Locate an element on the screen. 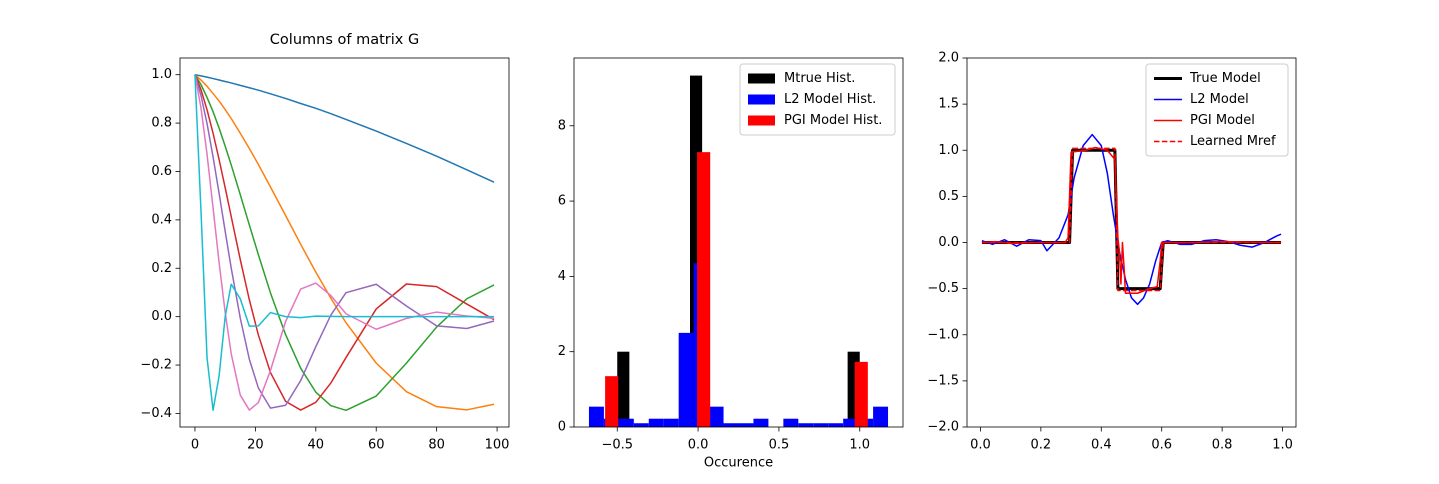 This screenshot has height=484, width=1439. legend: True Model L2 Model PGI Model Learned Mref is located at coordinates (1217, 110).